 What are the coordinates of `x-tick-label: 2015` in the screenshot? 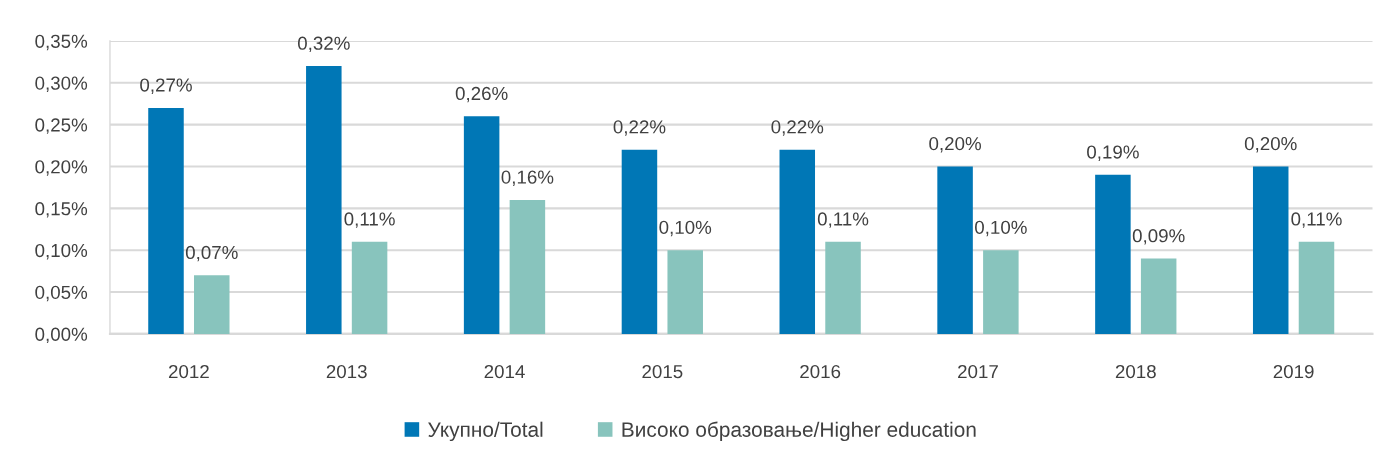 It's located at (662, 371).